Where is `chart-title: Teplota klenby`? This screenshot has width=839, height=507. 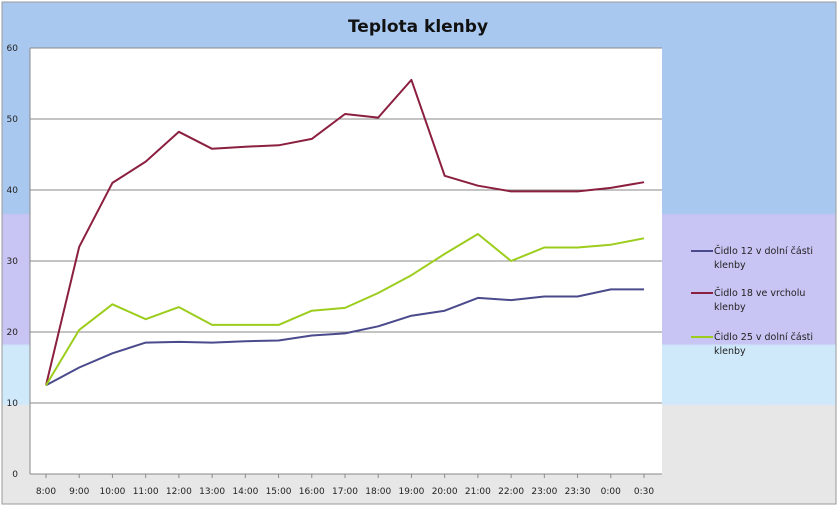 chart-title: Teplota klenby is located at coordinates (418, 27).